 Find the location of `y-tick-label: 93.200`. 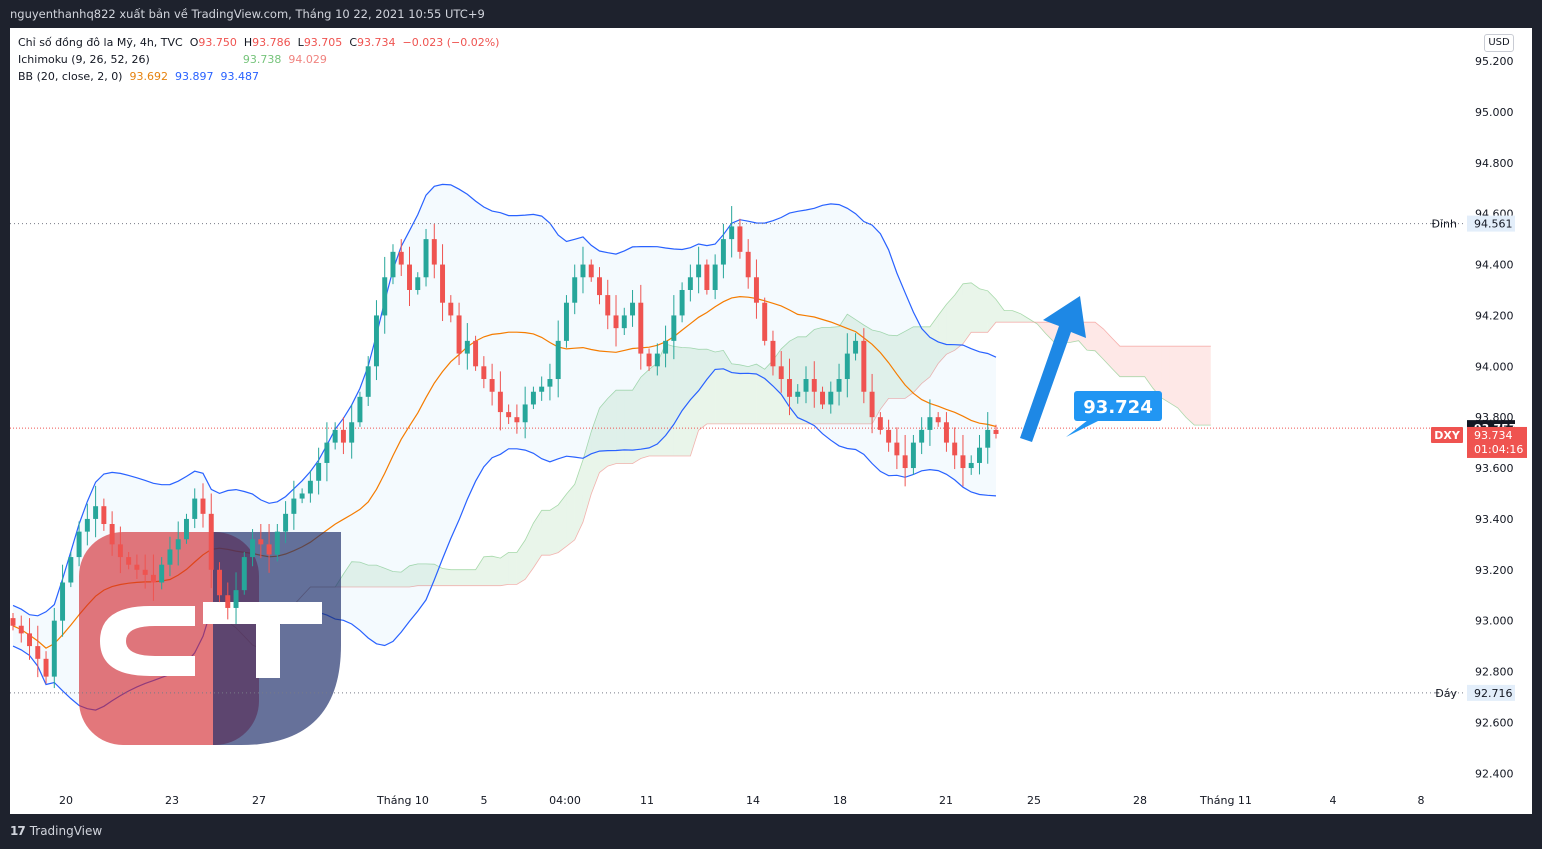

y-tick-label: 93.200 is located at coordinates (1494, 570).